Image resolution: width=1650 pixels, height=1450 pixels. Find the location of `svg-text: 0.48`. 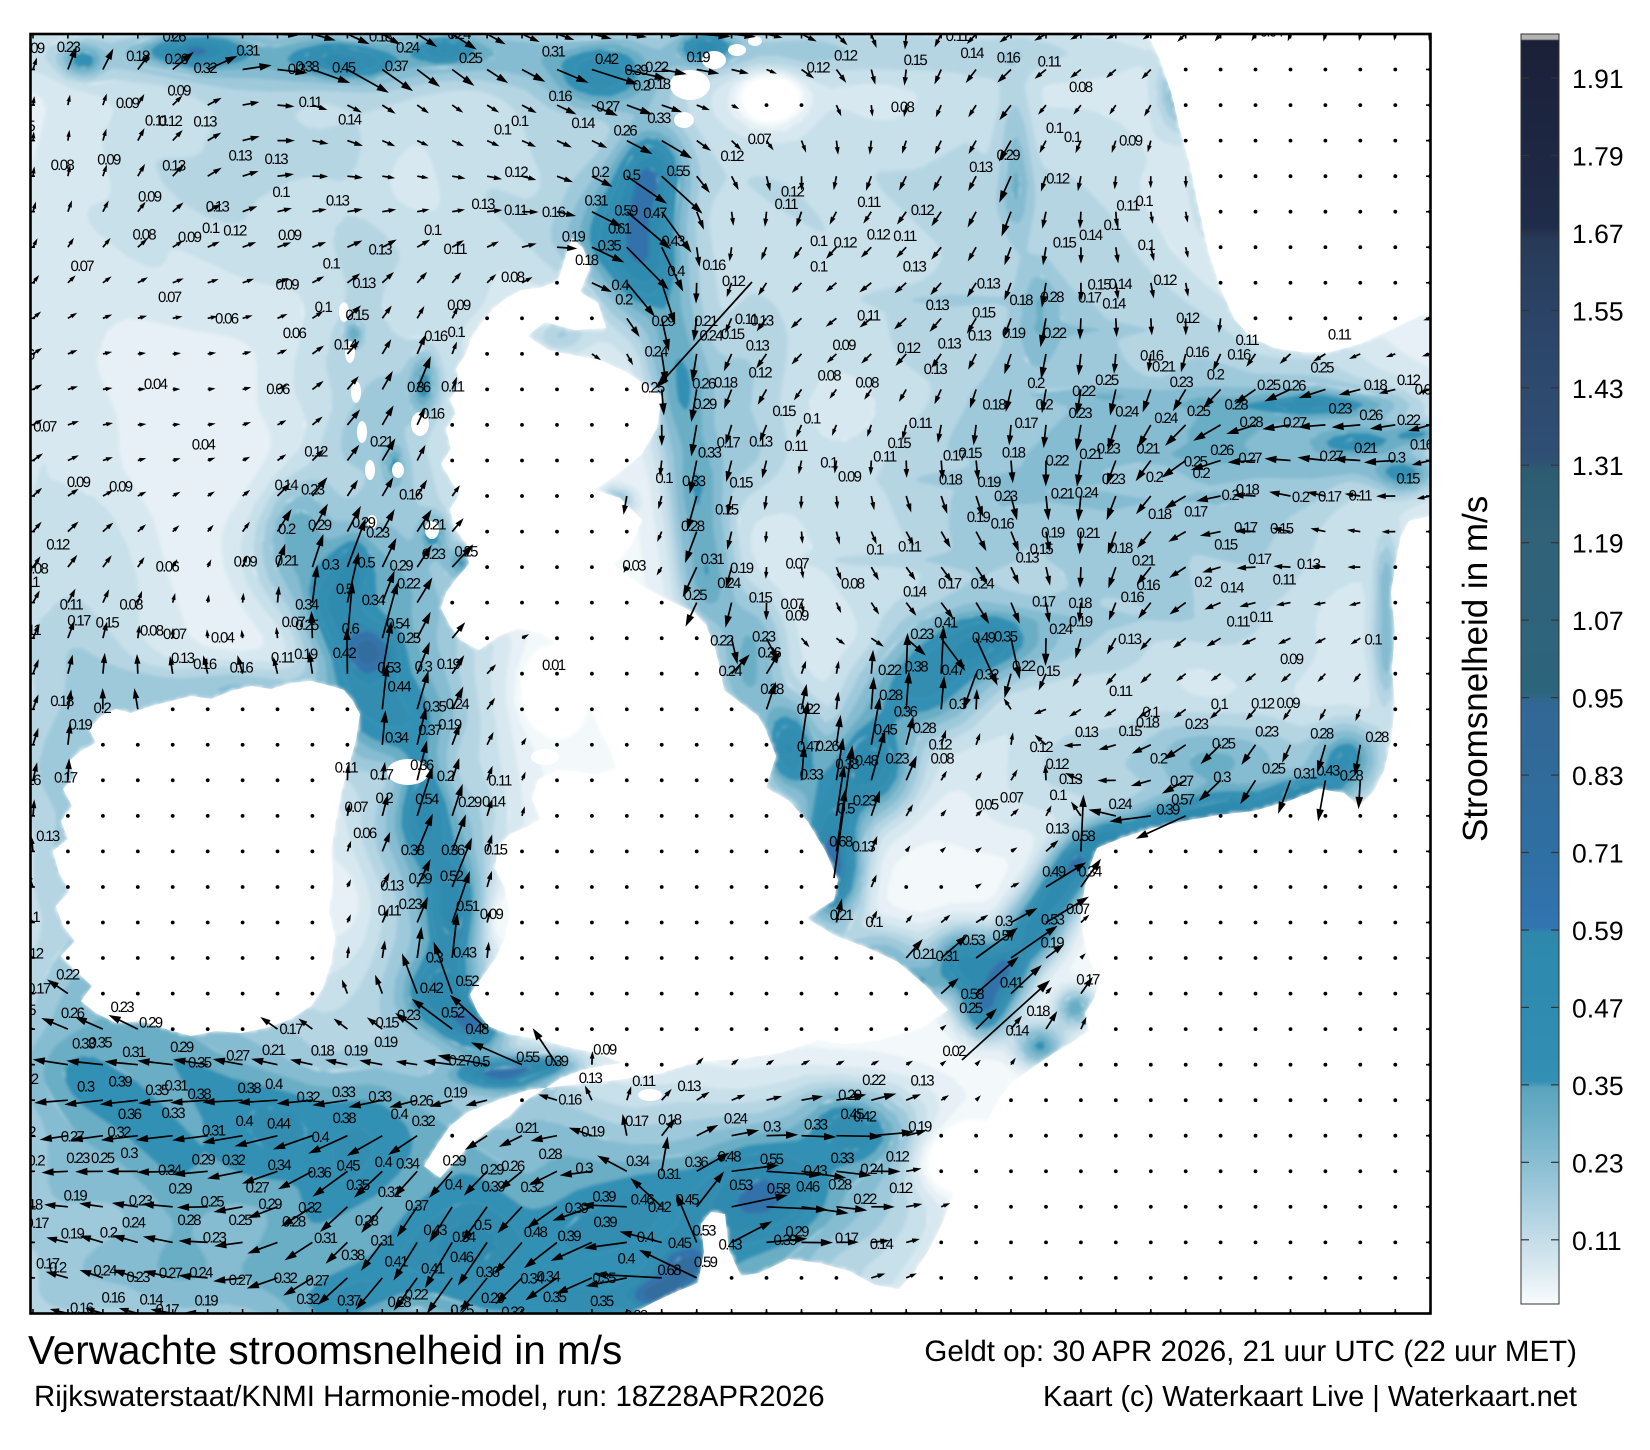

svg-text: 0.48 is located at coordinates (536, 1232).